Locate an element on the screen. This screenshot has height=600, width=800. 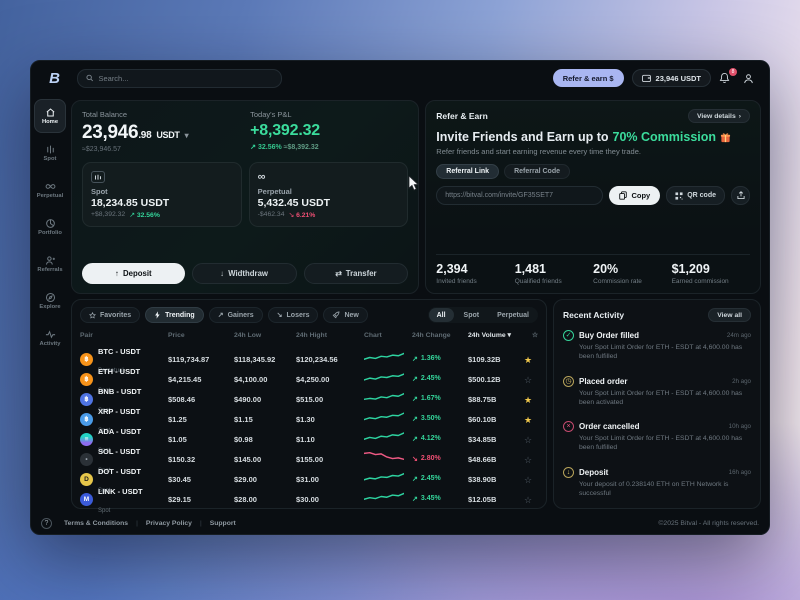
footer-link-support: Support is located at coordinates (222, 523).